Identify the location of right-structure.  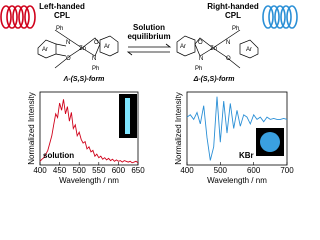
(217, 49).